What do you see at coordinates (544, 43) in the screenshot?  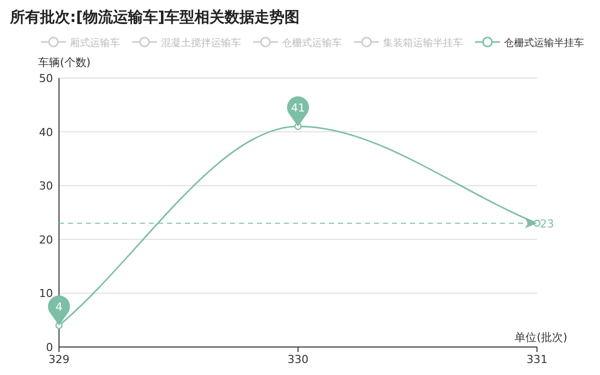 I see `legend-label: 仓栅式运输半挂车` at bounding box center [544, 43].